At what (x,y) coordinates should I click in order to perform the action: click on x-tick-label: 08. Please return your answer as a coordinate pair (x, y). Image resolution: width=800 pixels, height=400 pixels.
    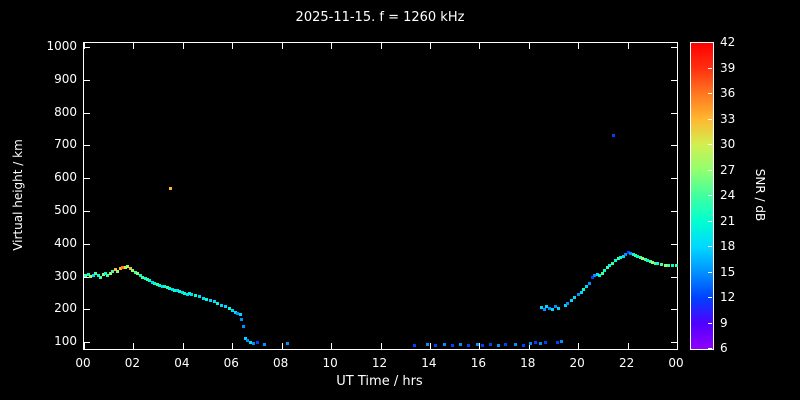
    Looking at the image, I should click on (281, 363).